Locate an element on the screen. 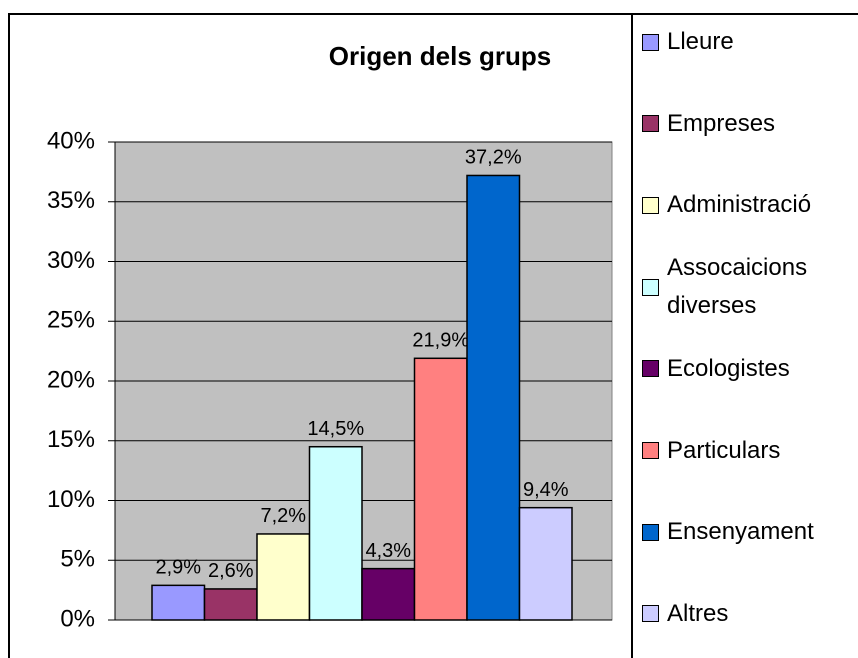 This screenshot has width=858, height=658. y-tick-label: 35% is located at coordinates (71, 200).